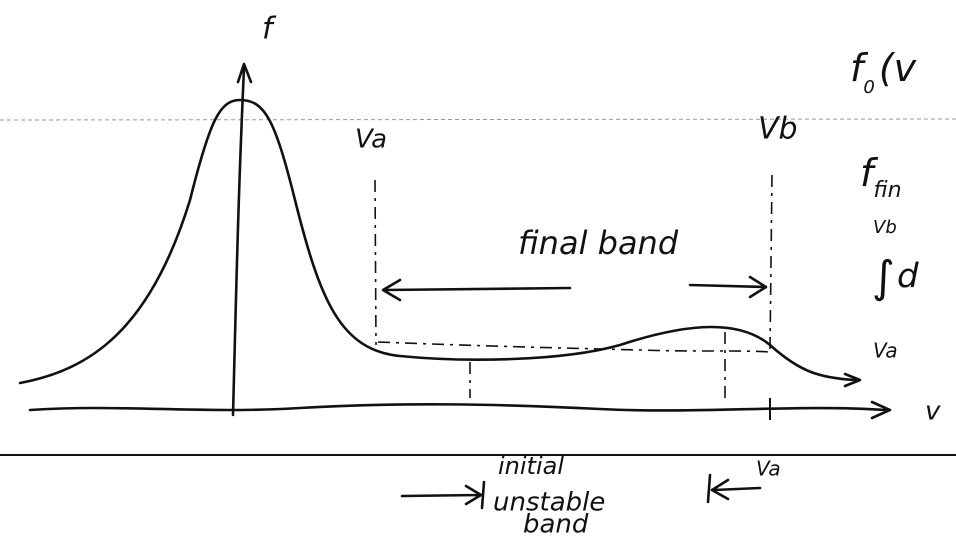 This screenshot has width=956, height=541. Describe the element at coordinates (598, 243) in the screenshot. I see `final-band-label: final band` at that location.